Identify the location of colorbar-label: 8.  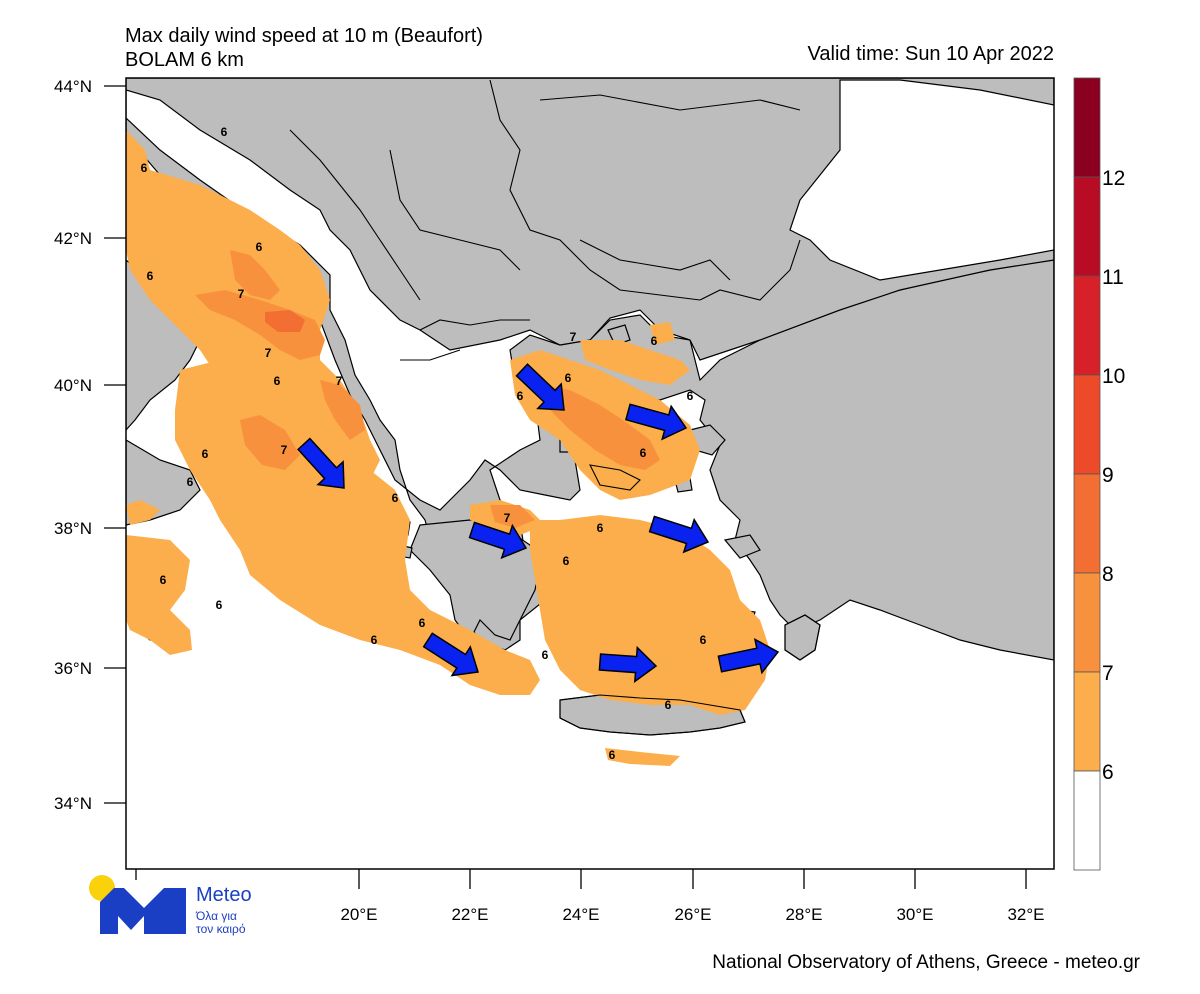
(1108, 574).